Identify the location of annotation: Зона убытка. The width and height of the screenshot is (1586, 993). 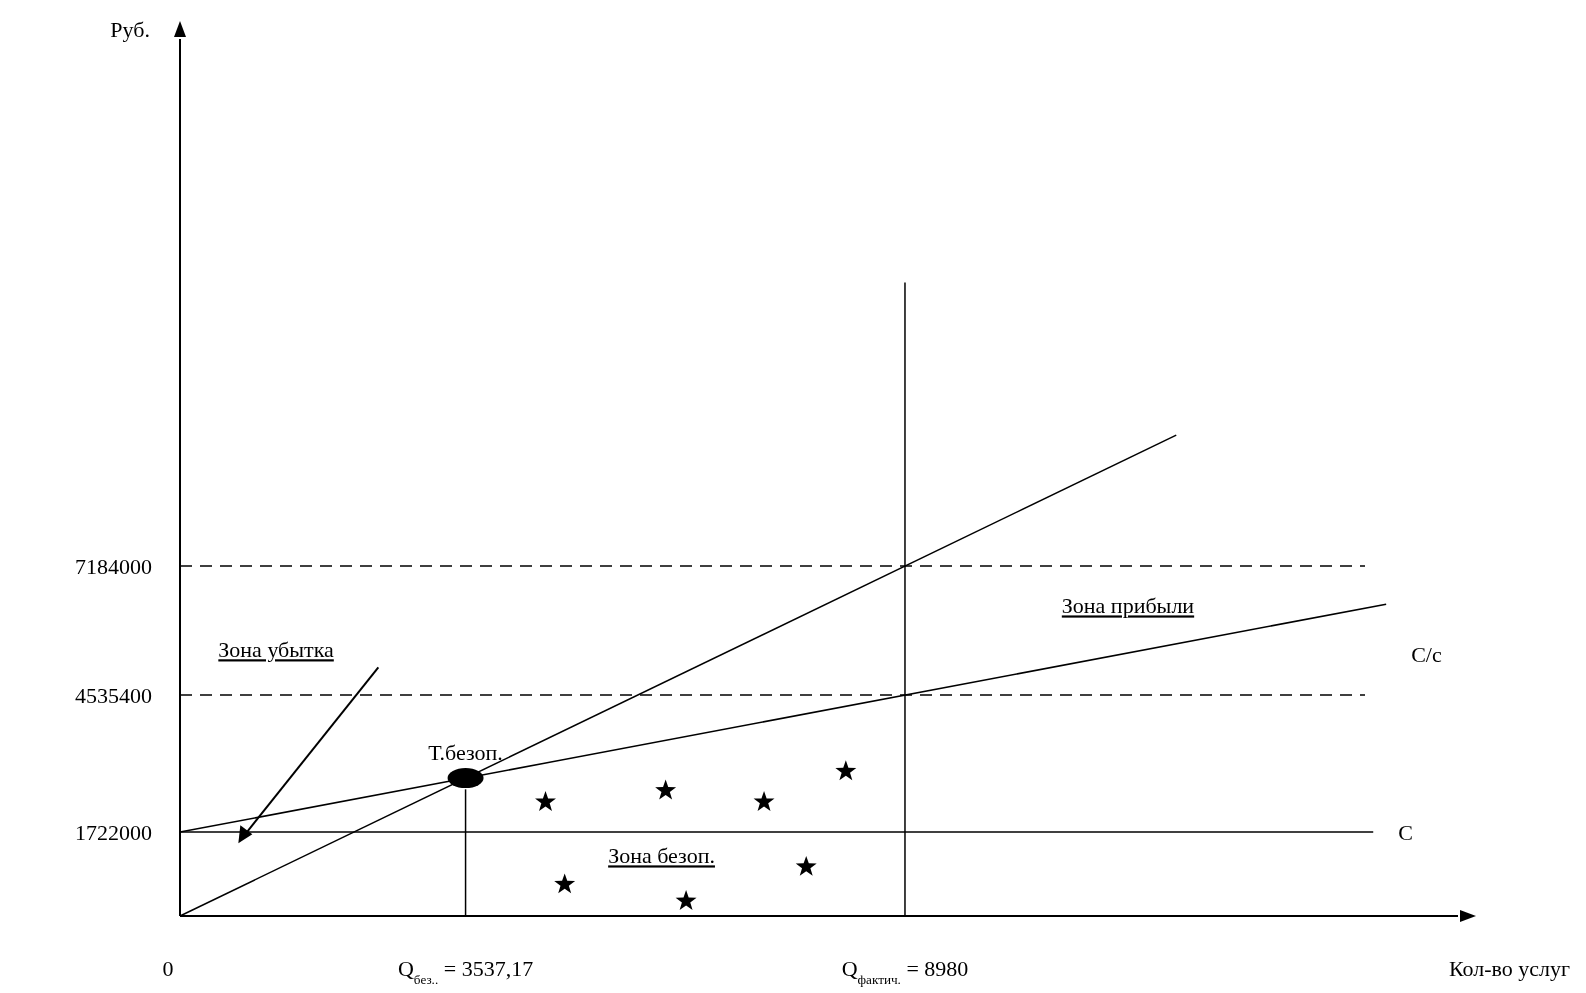
(276, 650).